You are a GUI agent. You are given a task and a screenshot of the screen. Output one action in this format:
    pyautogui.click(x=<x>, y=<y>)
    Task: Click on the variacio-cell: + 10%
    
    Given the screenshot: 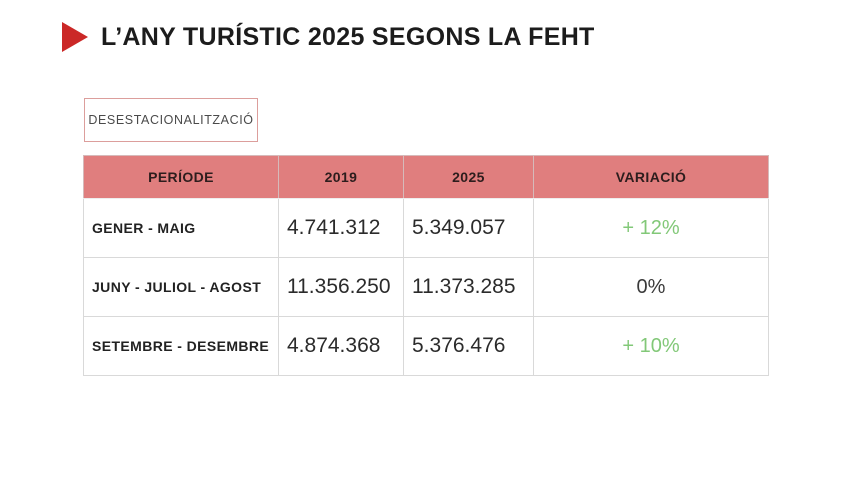 What is the action you would take?
    pyautogui.click(x=651, y=346)
    